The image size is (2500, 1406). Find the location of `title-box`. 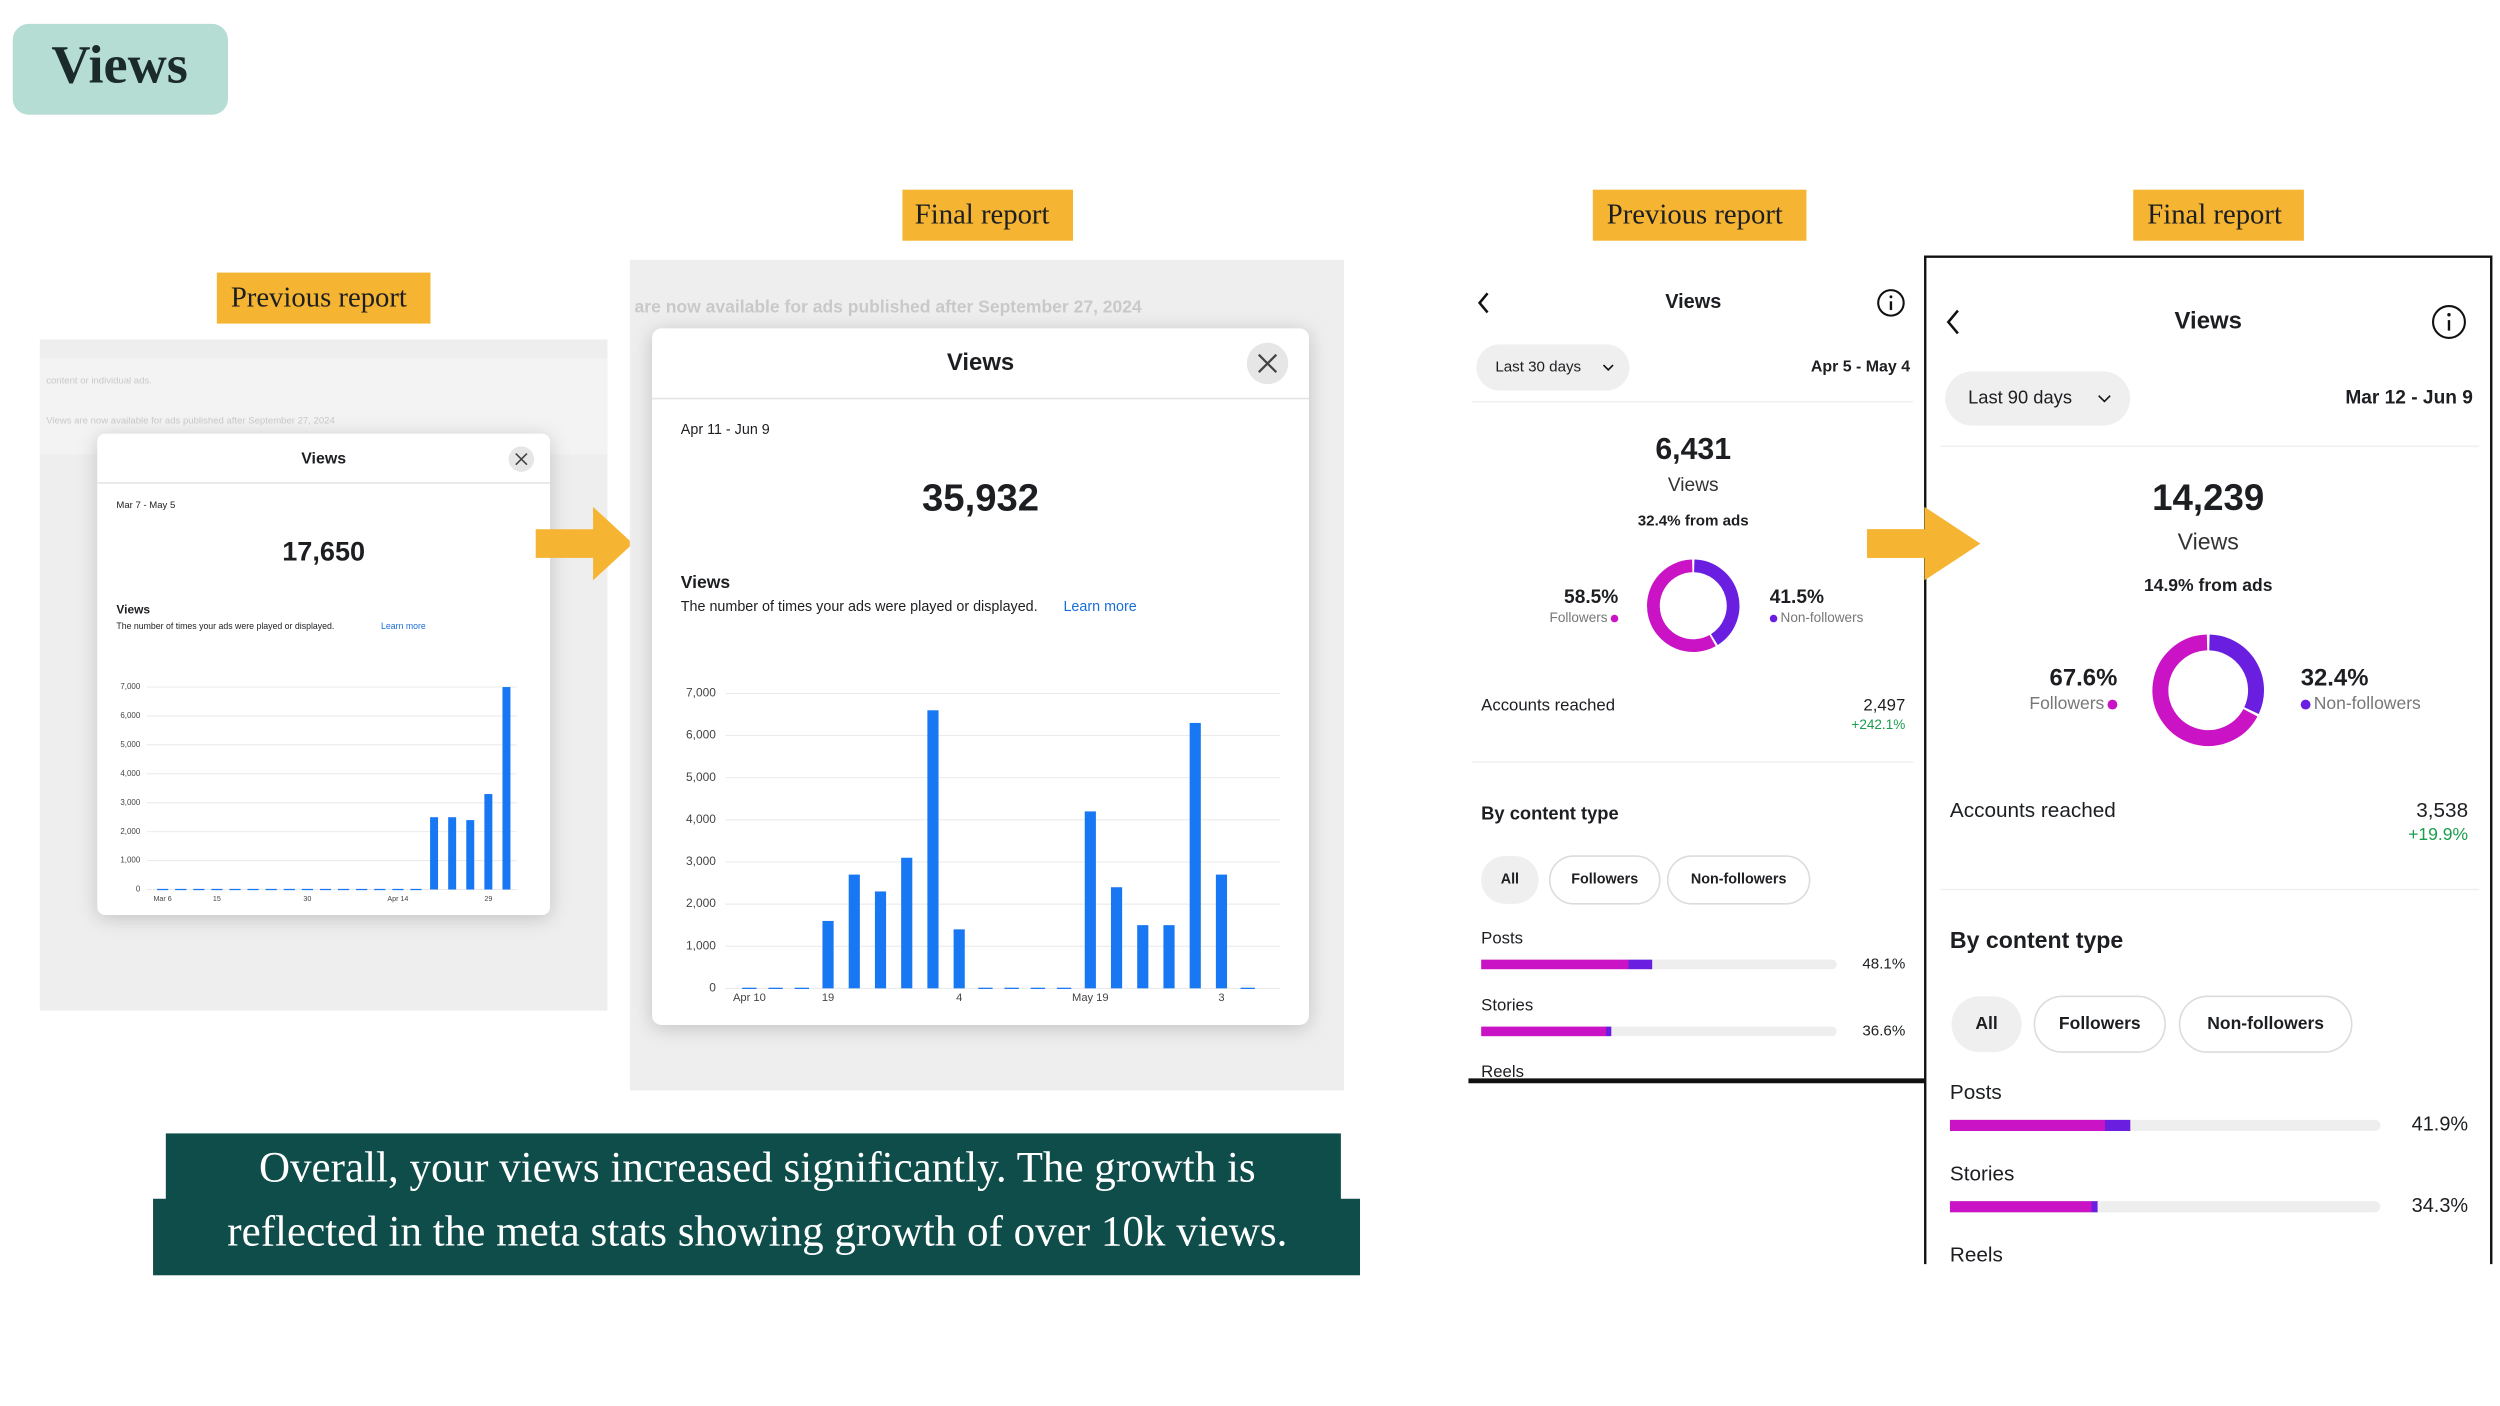

title-box is located at coordinates (120, 69).